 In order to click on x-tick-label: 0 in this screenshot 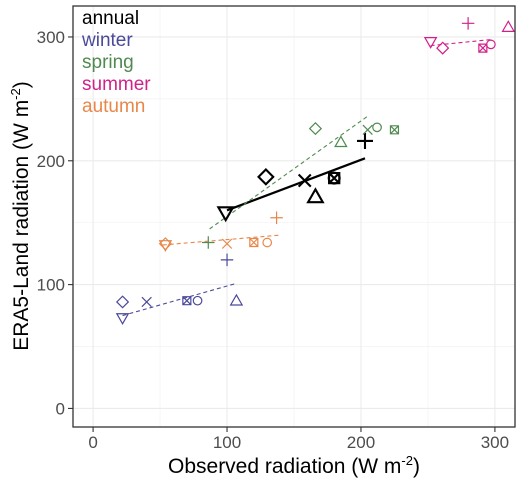, I will do `click(92, 442)`.